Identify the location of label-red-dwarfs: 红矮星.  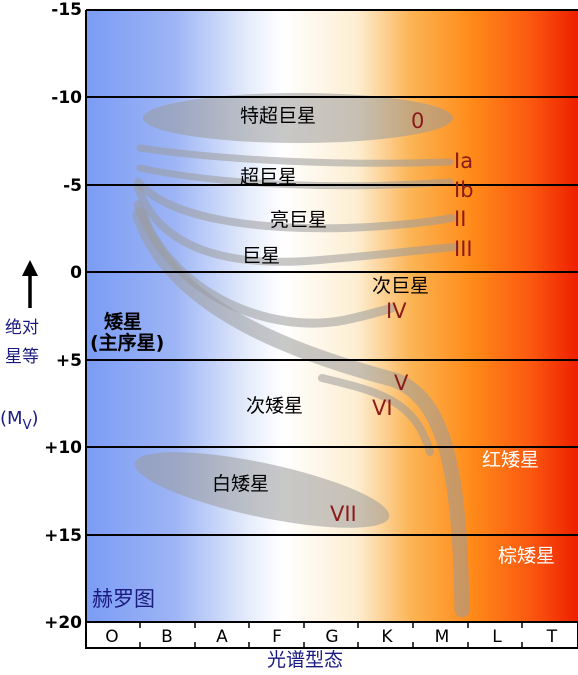
(510, 460).